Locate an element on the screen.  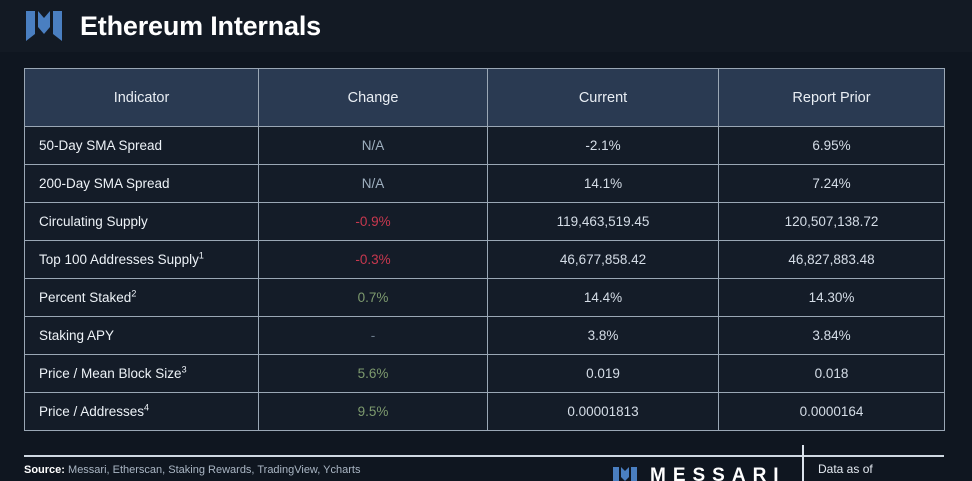
cell-indicator: Top 100 Addresses Supply1 is located at coordinates (141, 259).